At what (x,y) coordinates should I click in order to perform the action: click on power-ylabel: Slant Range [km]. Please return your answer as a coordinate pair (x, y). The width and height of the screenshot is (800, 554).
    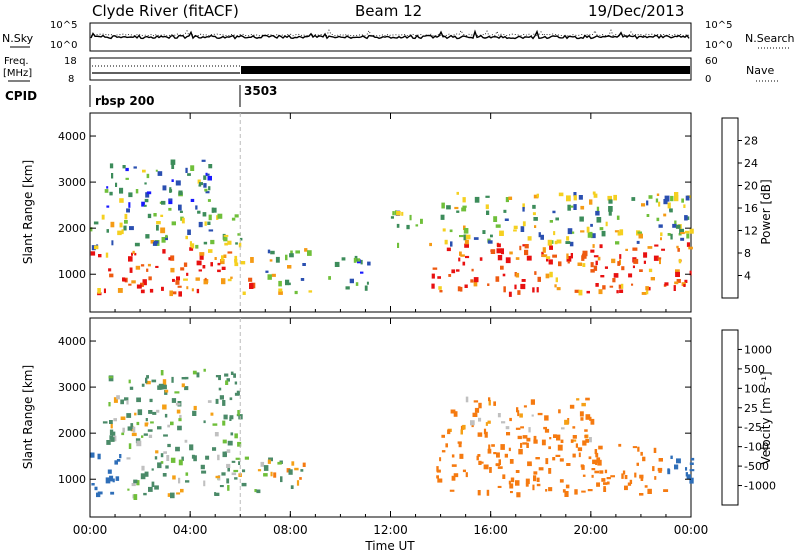
    Looking at the image, I should click on (28, 212).